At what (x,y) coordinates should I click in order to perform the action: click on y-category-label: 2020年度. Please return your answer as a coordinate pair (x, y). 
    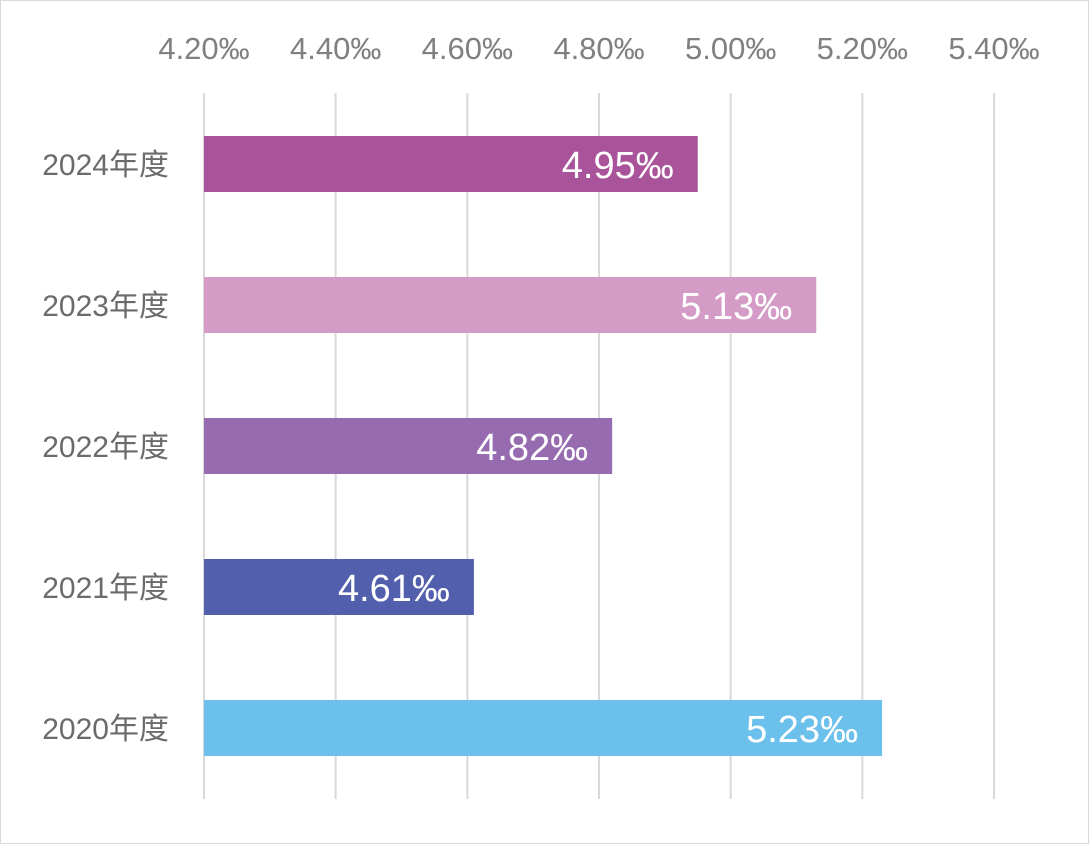
    Looking at the image, I should click on (105, 729).